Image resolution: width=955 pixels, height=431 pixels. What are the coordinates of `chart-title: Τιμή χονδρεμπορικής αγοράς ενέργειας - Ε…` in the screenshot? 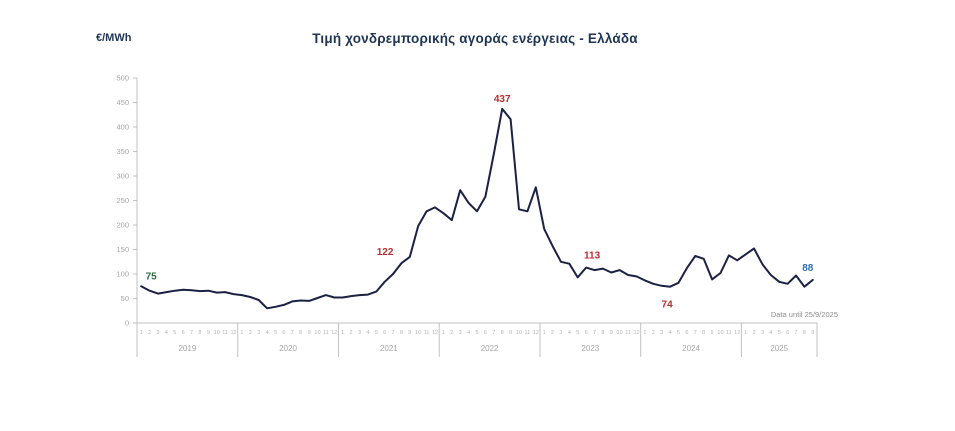 It's located at (475, 38).